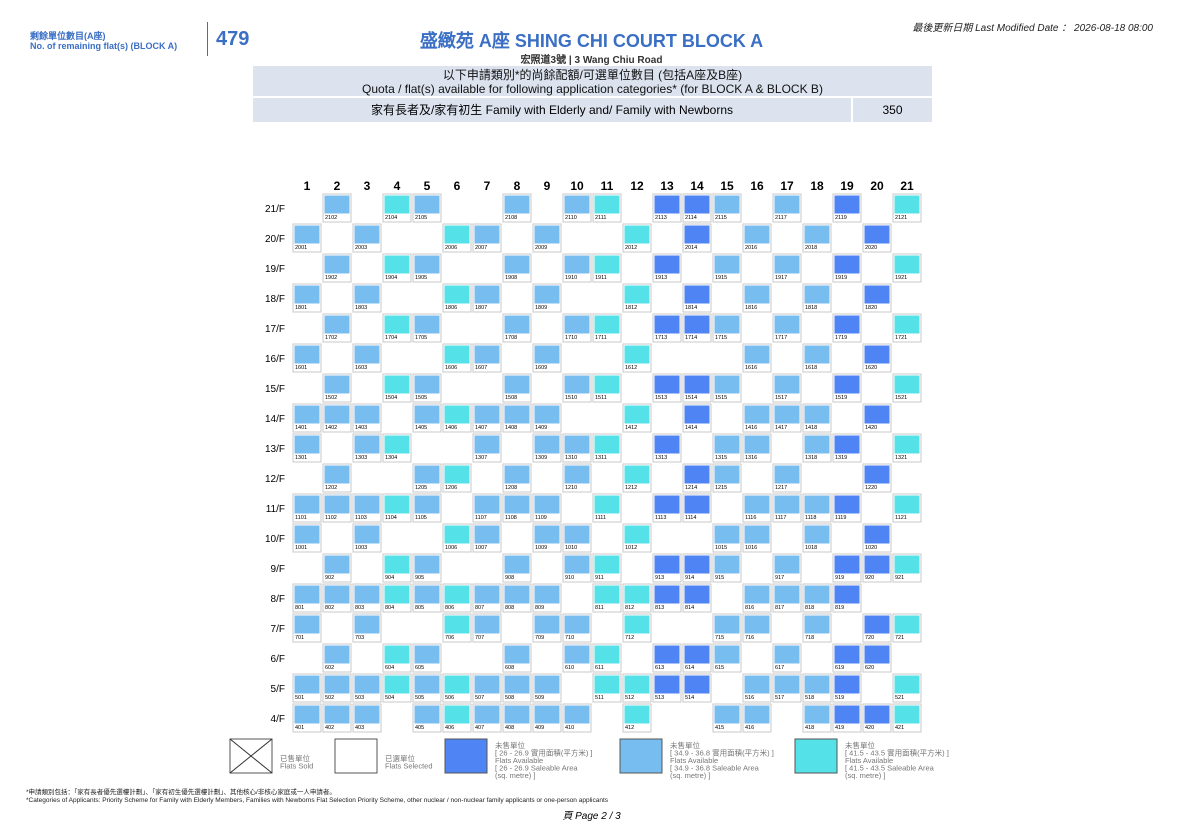  Describe the element at coordinates (479, 698) in the screenshot. I see `flat-number: 507` at that location.